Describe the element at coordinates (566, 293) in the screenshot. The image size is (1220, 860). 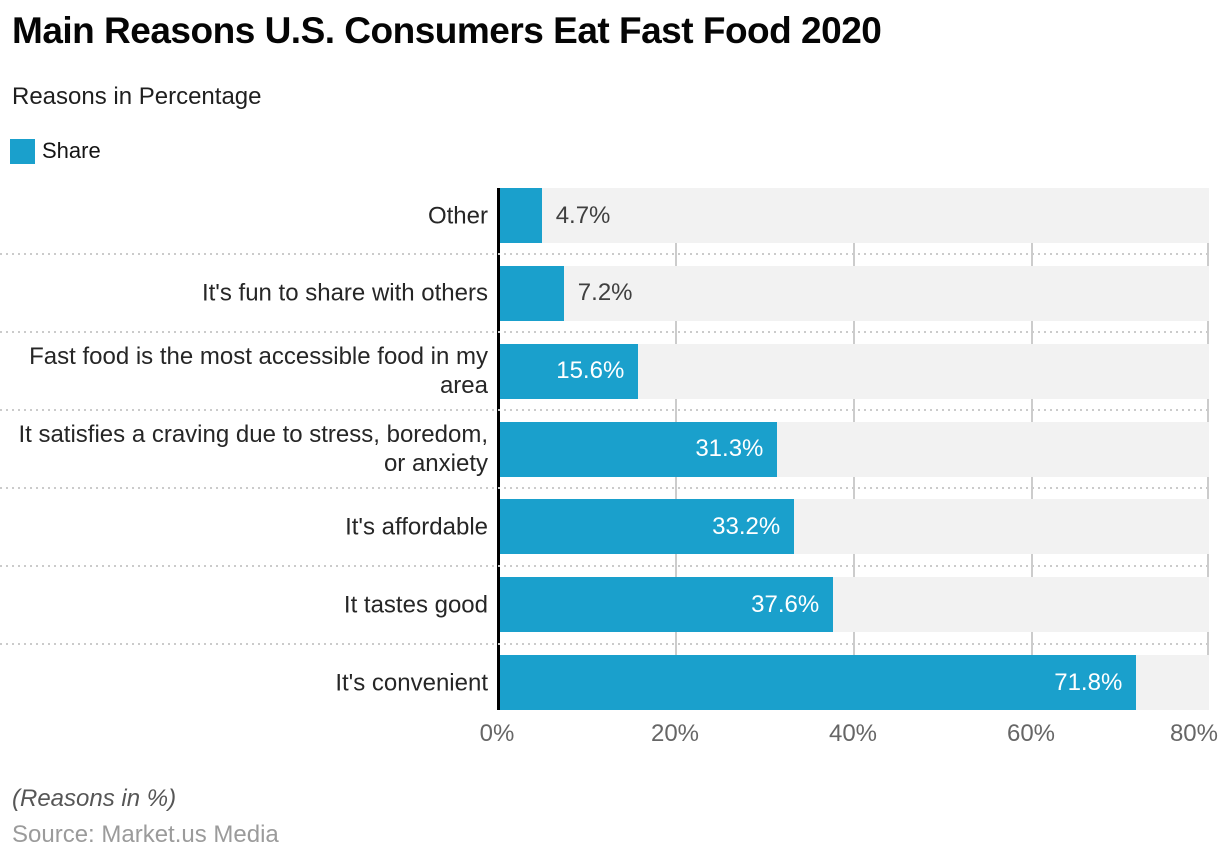
I see `bar-share: 7.2%` at that location.